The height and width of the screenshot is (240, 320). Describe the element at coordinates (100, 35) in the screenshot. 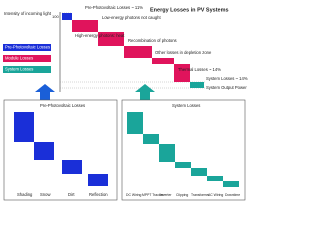

I see `annotation: High-energy photons: heat` at that location.